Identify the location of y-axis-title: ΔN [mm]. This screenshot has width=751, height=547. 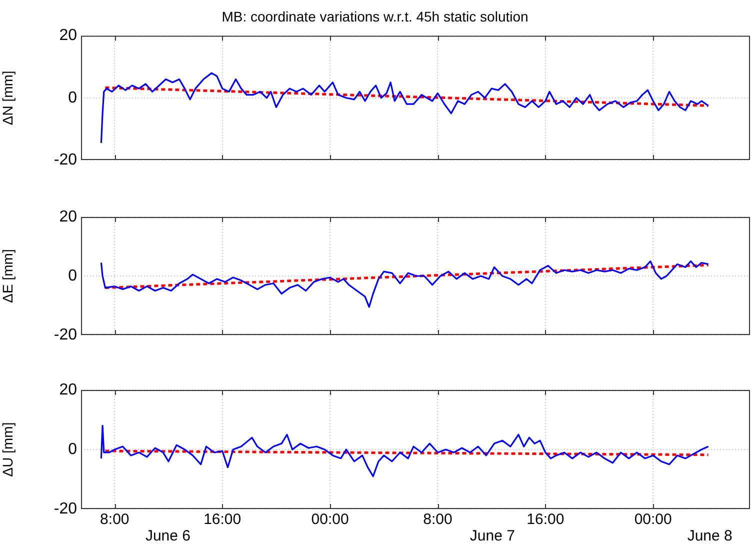
(8, 98).